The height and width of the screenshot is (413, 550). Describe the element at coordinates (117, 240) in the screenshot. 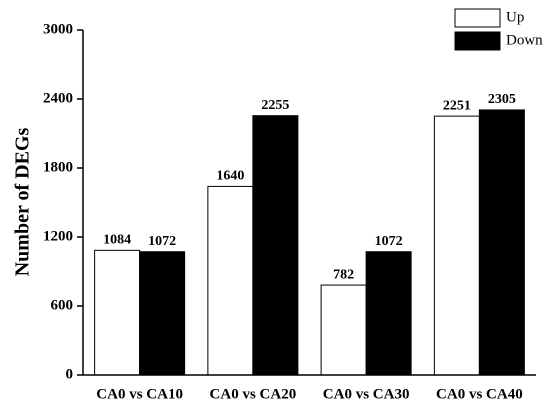

I see `value-label: 1084` at that location.